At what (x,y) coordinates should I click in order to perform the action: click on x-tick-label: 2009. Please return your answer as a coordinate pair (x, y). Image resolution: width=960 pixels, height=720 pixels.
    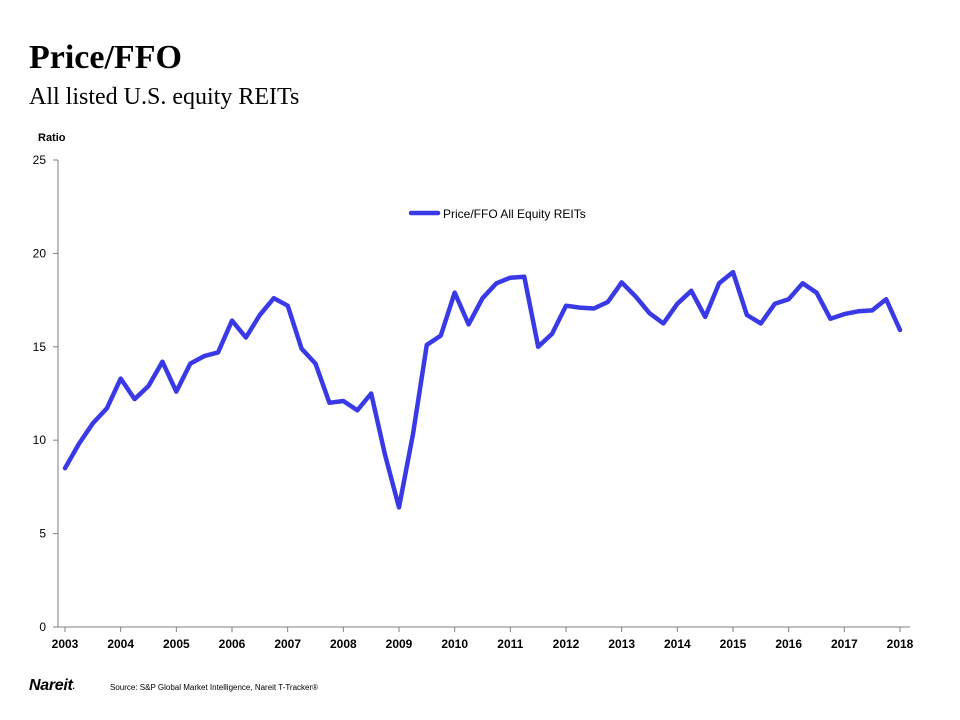
    Looking at the image, I should click on (399, 644).